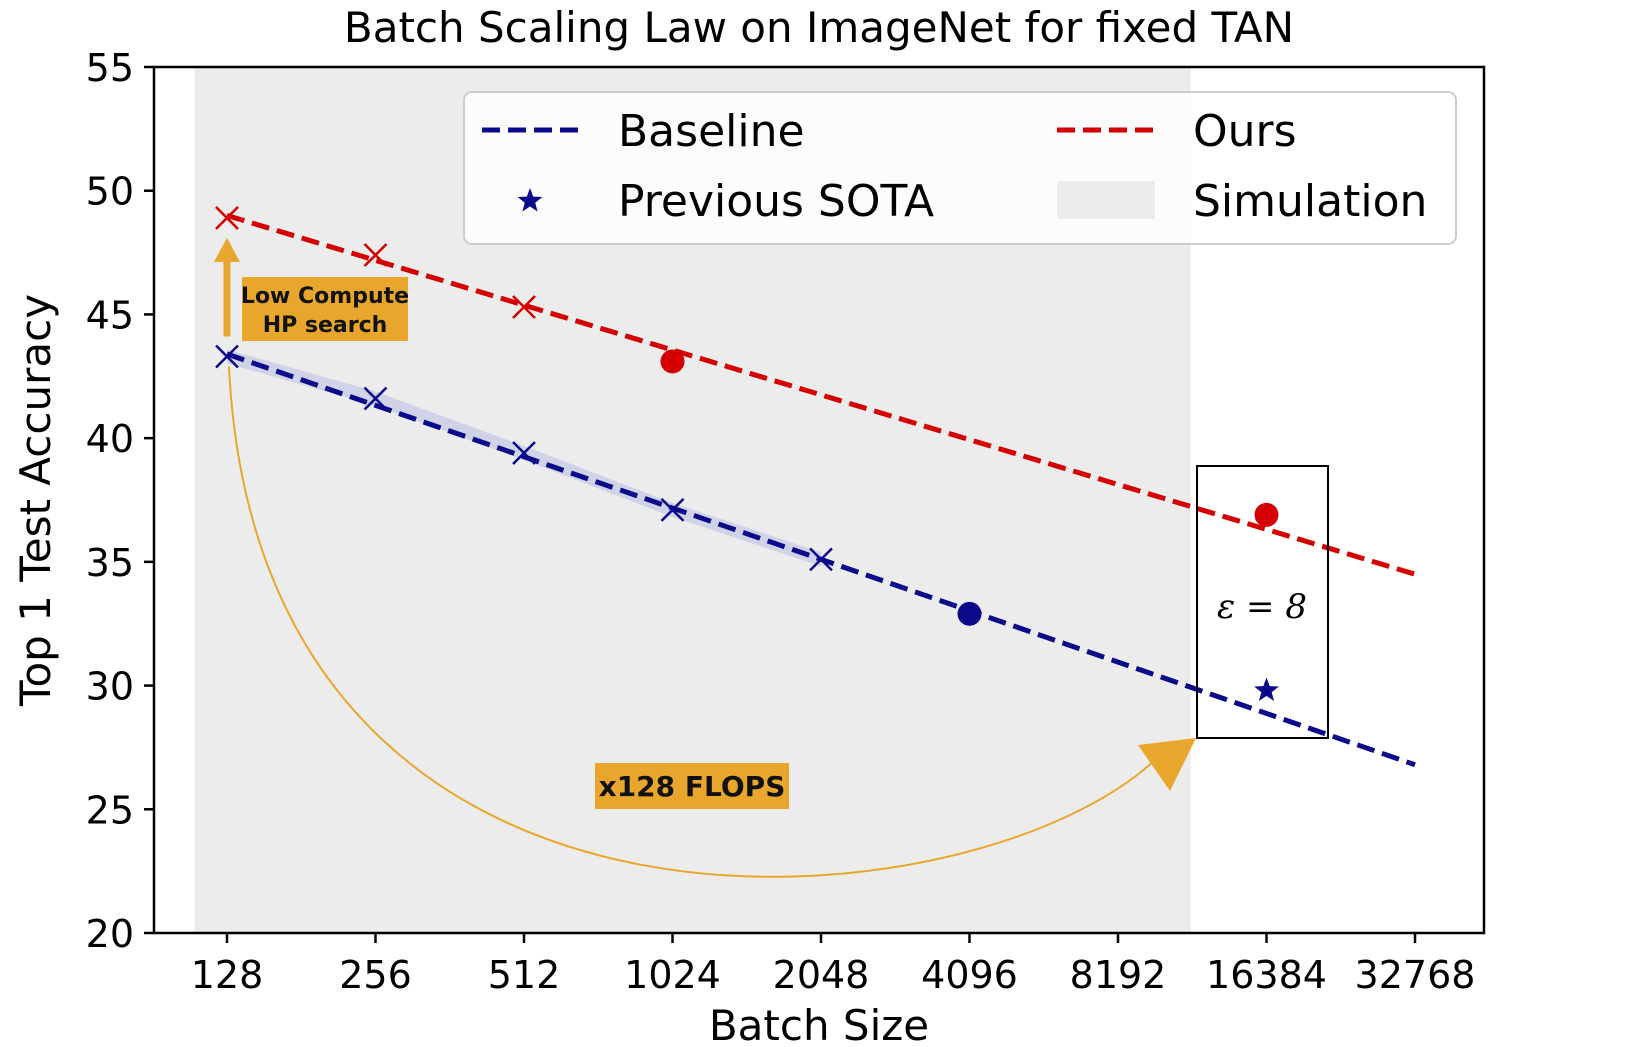 This screenshot has height=1047, width=1641. I want to click on x-tick-label: 16384, so click(1266, 975).